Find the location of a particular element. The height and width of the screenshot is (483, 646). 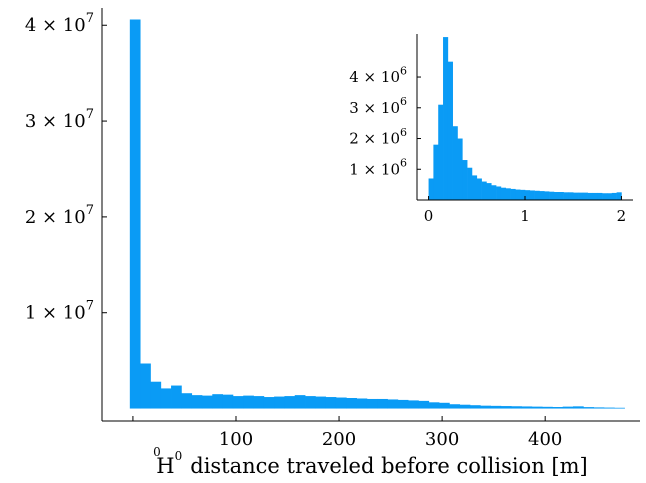

inset-x-tick-label: 0 is located at coordinates (429, 216).